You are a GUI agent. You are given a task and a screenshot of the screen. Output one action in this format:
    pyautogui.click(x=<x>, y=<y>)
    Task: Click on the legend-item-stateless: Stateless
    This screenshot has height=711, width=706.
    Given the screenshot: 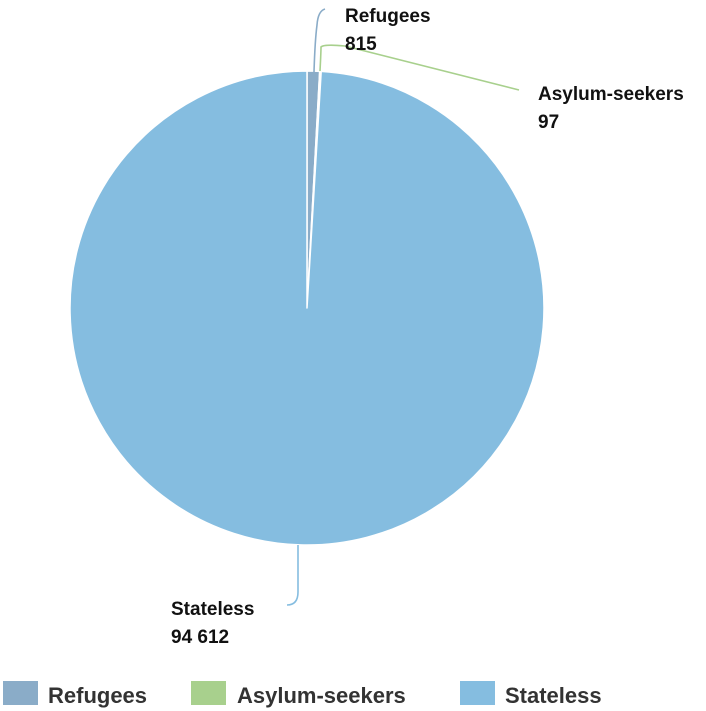 What is the action you would take?
    pyautogui.click(x=531, y=694)
    